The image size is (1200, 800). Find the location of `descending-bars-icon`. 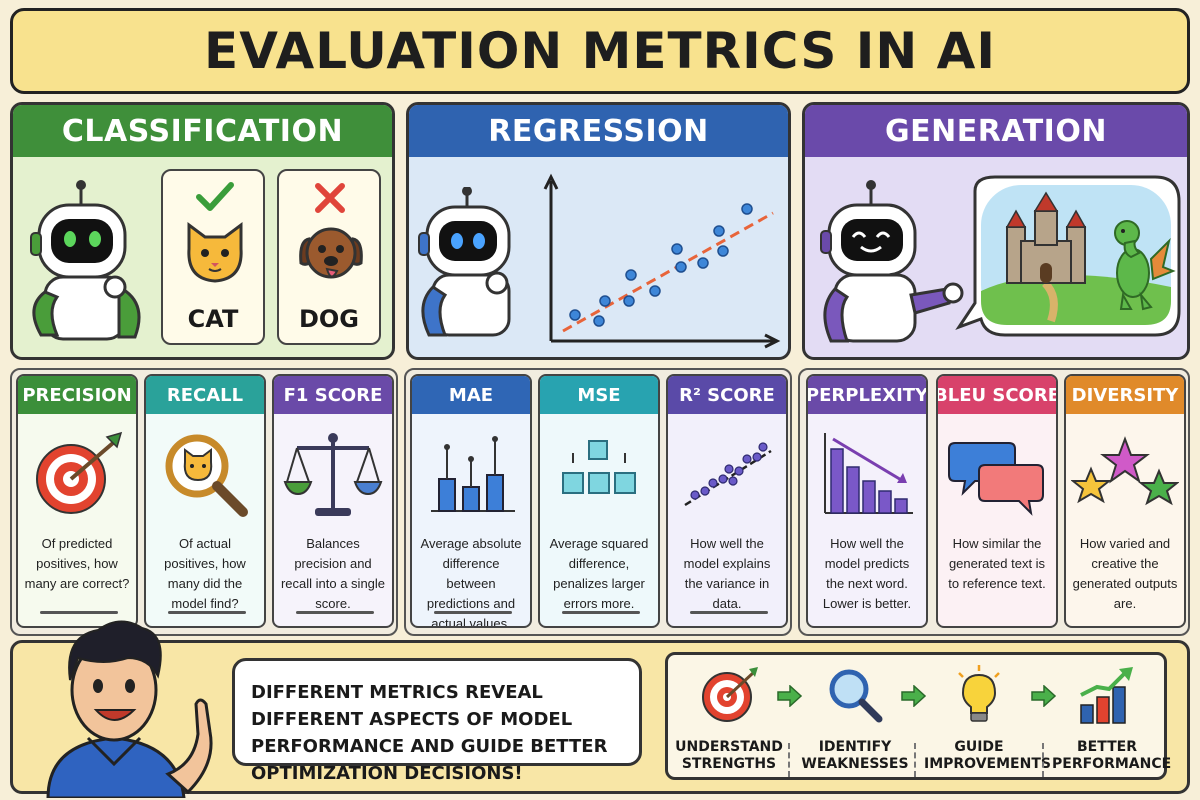

descending-bars-icon is located at coordinates (868, 473).